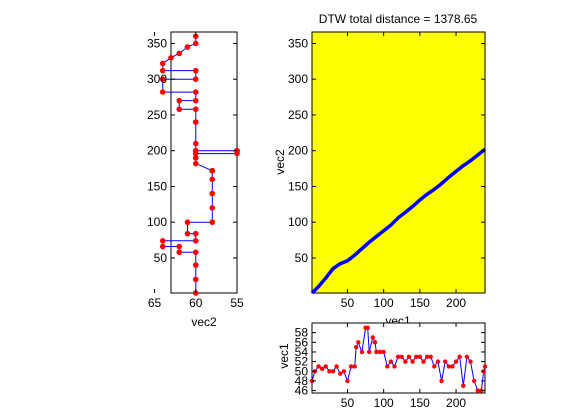 Image resolution: width=561 pixels, height=420 pixels. What do you see at coordinates (237, 303) in the screenshot?
I see `x-tick-label: 55` at bounding box center [237, 303].